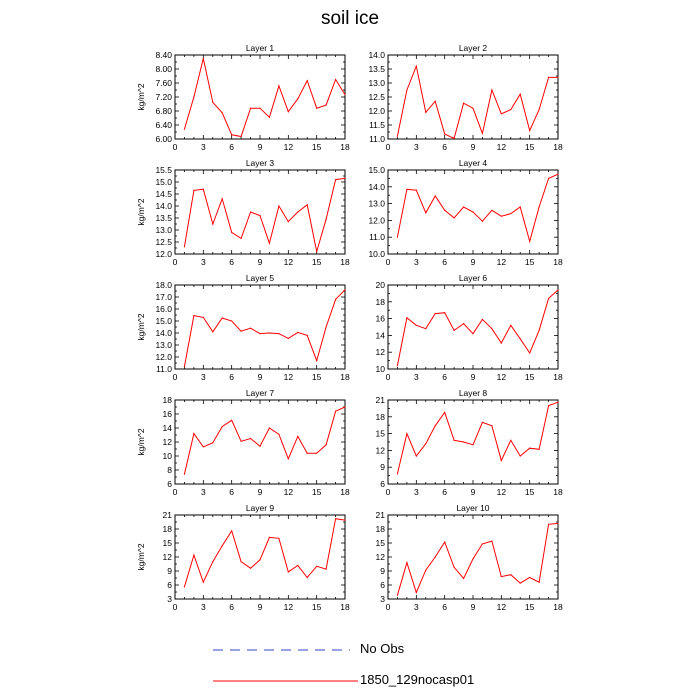 This screenshot has width=700, height=700. What do you see at coordinates (231, 262) in the screenshot?
I see `x-tick-label: 6` at bounding box center [231, 262].